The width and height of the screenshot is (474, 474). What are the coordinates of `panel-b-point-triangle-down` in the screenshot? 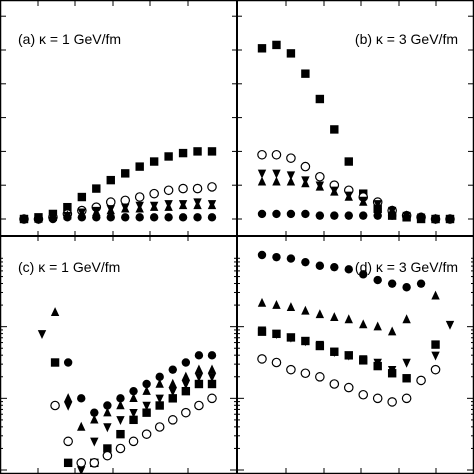 It's located at (262, 174).